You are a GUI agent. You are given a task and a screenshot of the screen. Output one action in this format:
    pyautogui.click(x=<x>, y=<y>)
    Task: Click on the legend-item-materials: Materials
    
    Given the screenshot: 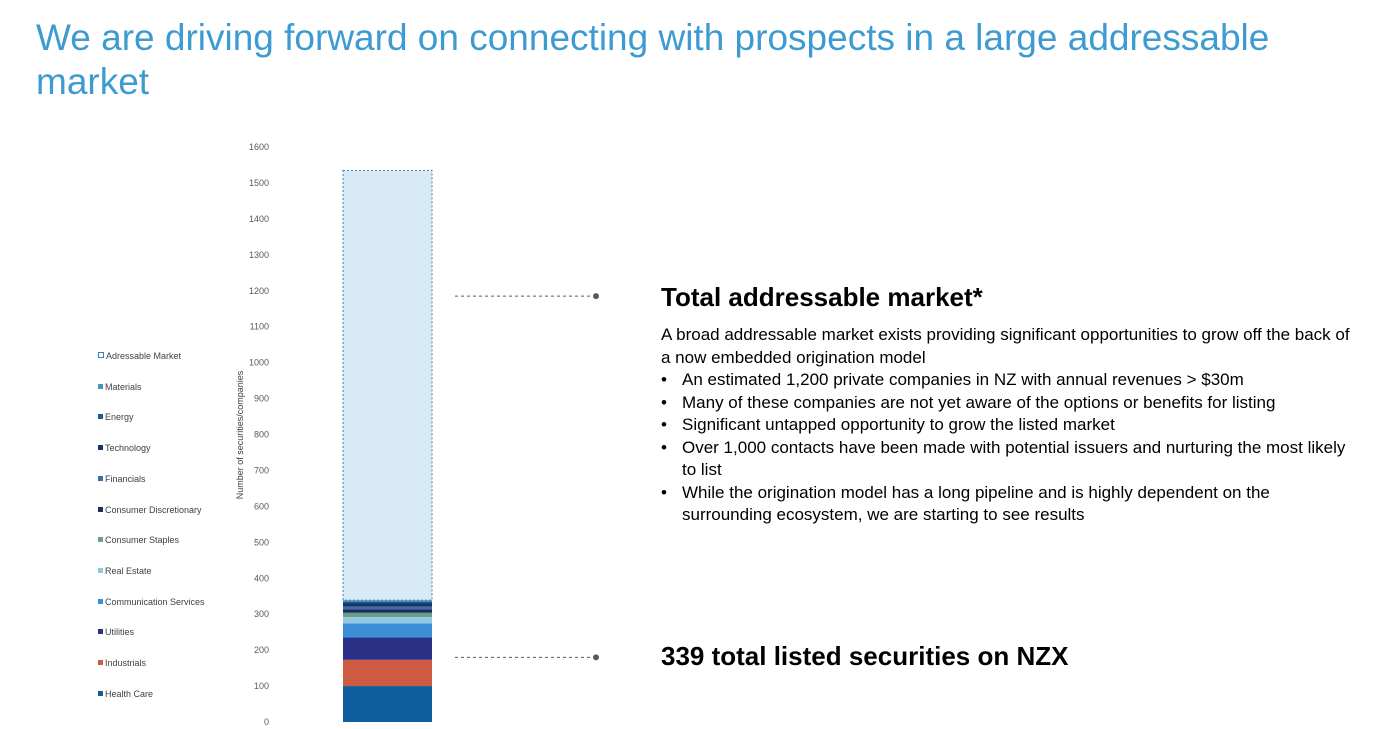 What is the action you would take?
    pyautogui.click(x=120, y=387)
    